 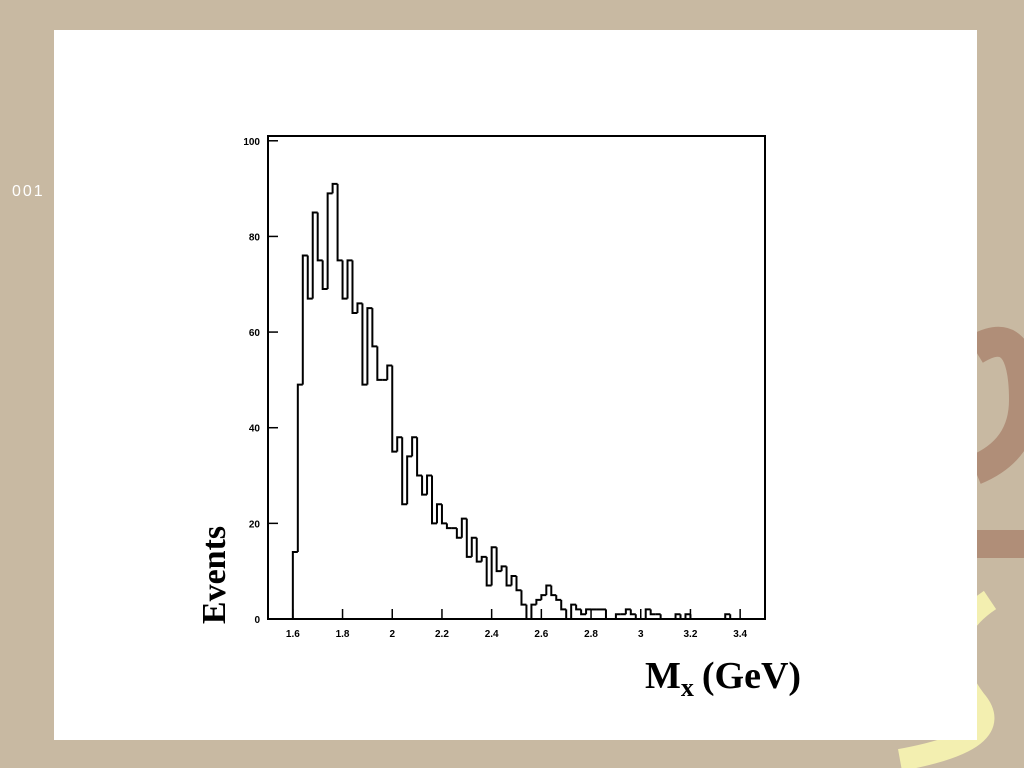 I want to click on x-tick-label: 3, so click(x=641, y=634).